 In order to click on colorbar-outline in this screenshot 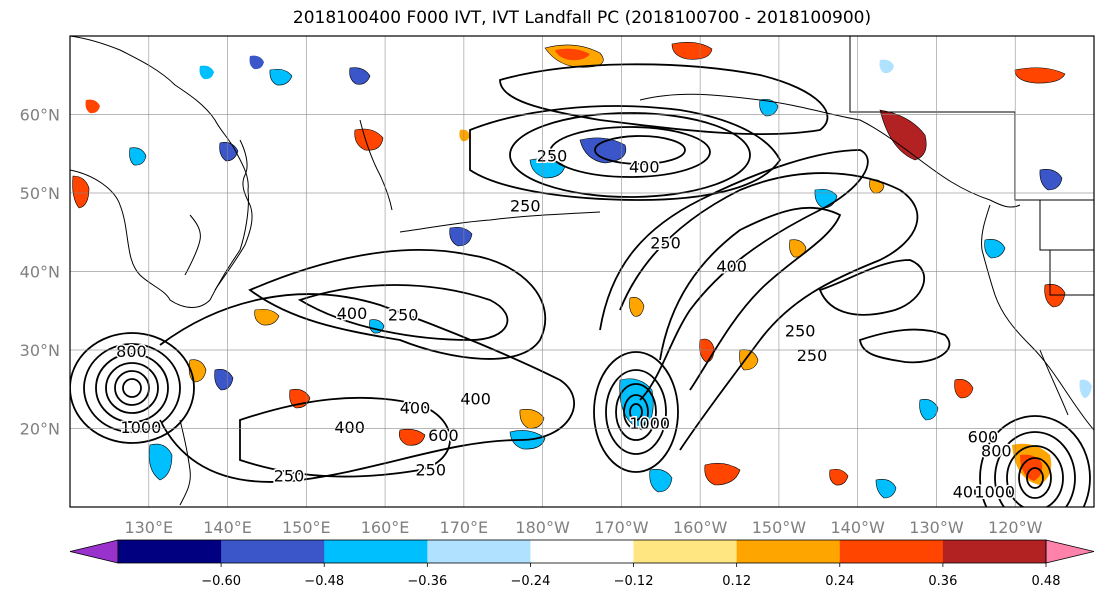, I will do `click(582, 551)`.